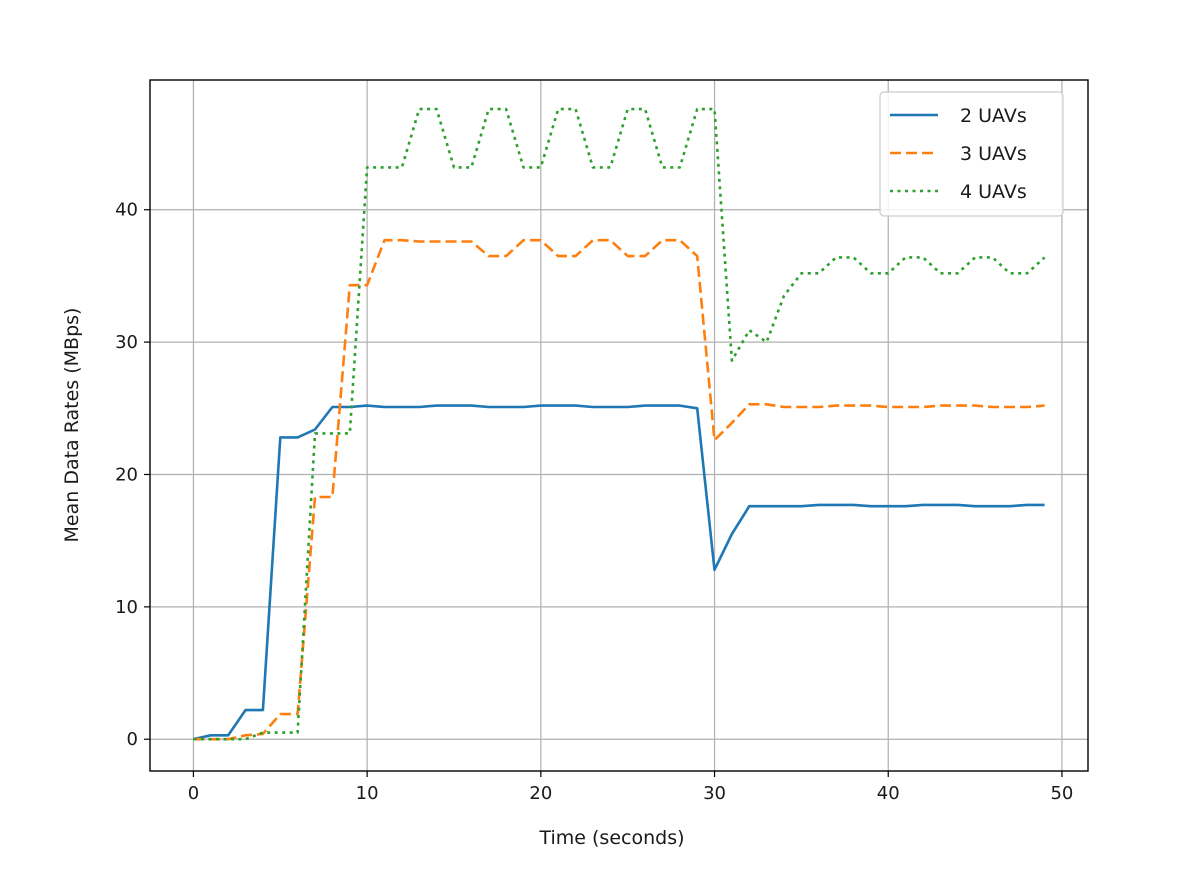 The height and width of the screenshot is (869, 1196). I want to click on x-tick-label: 10, so click(367, 793).